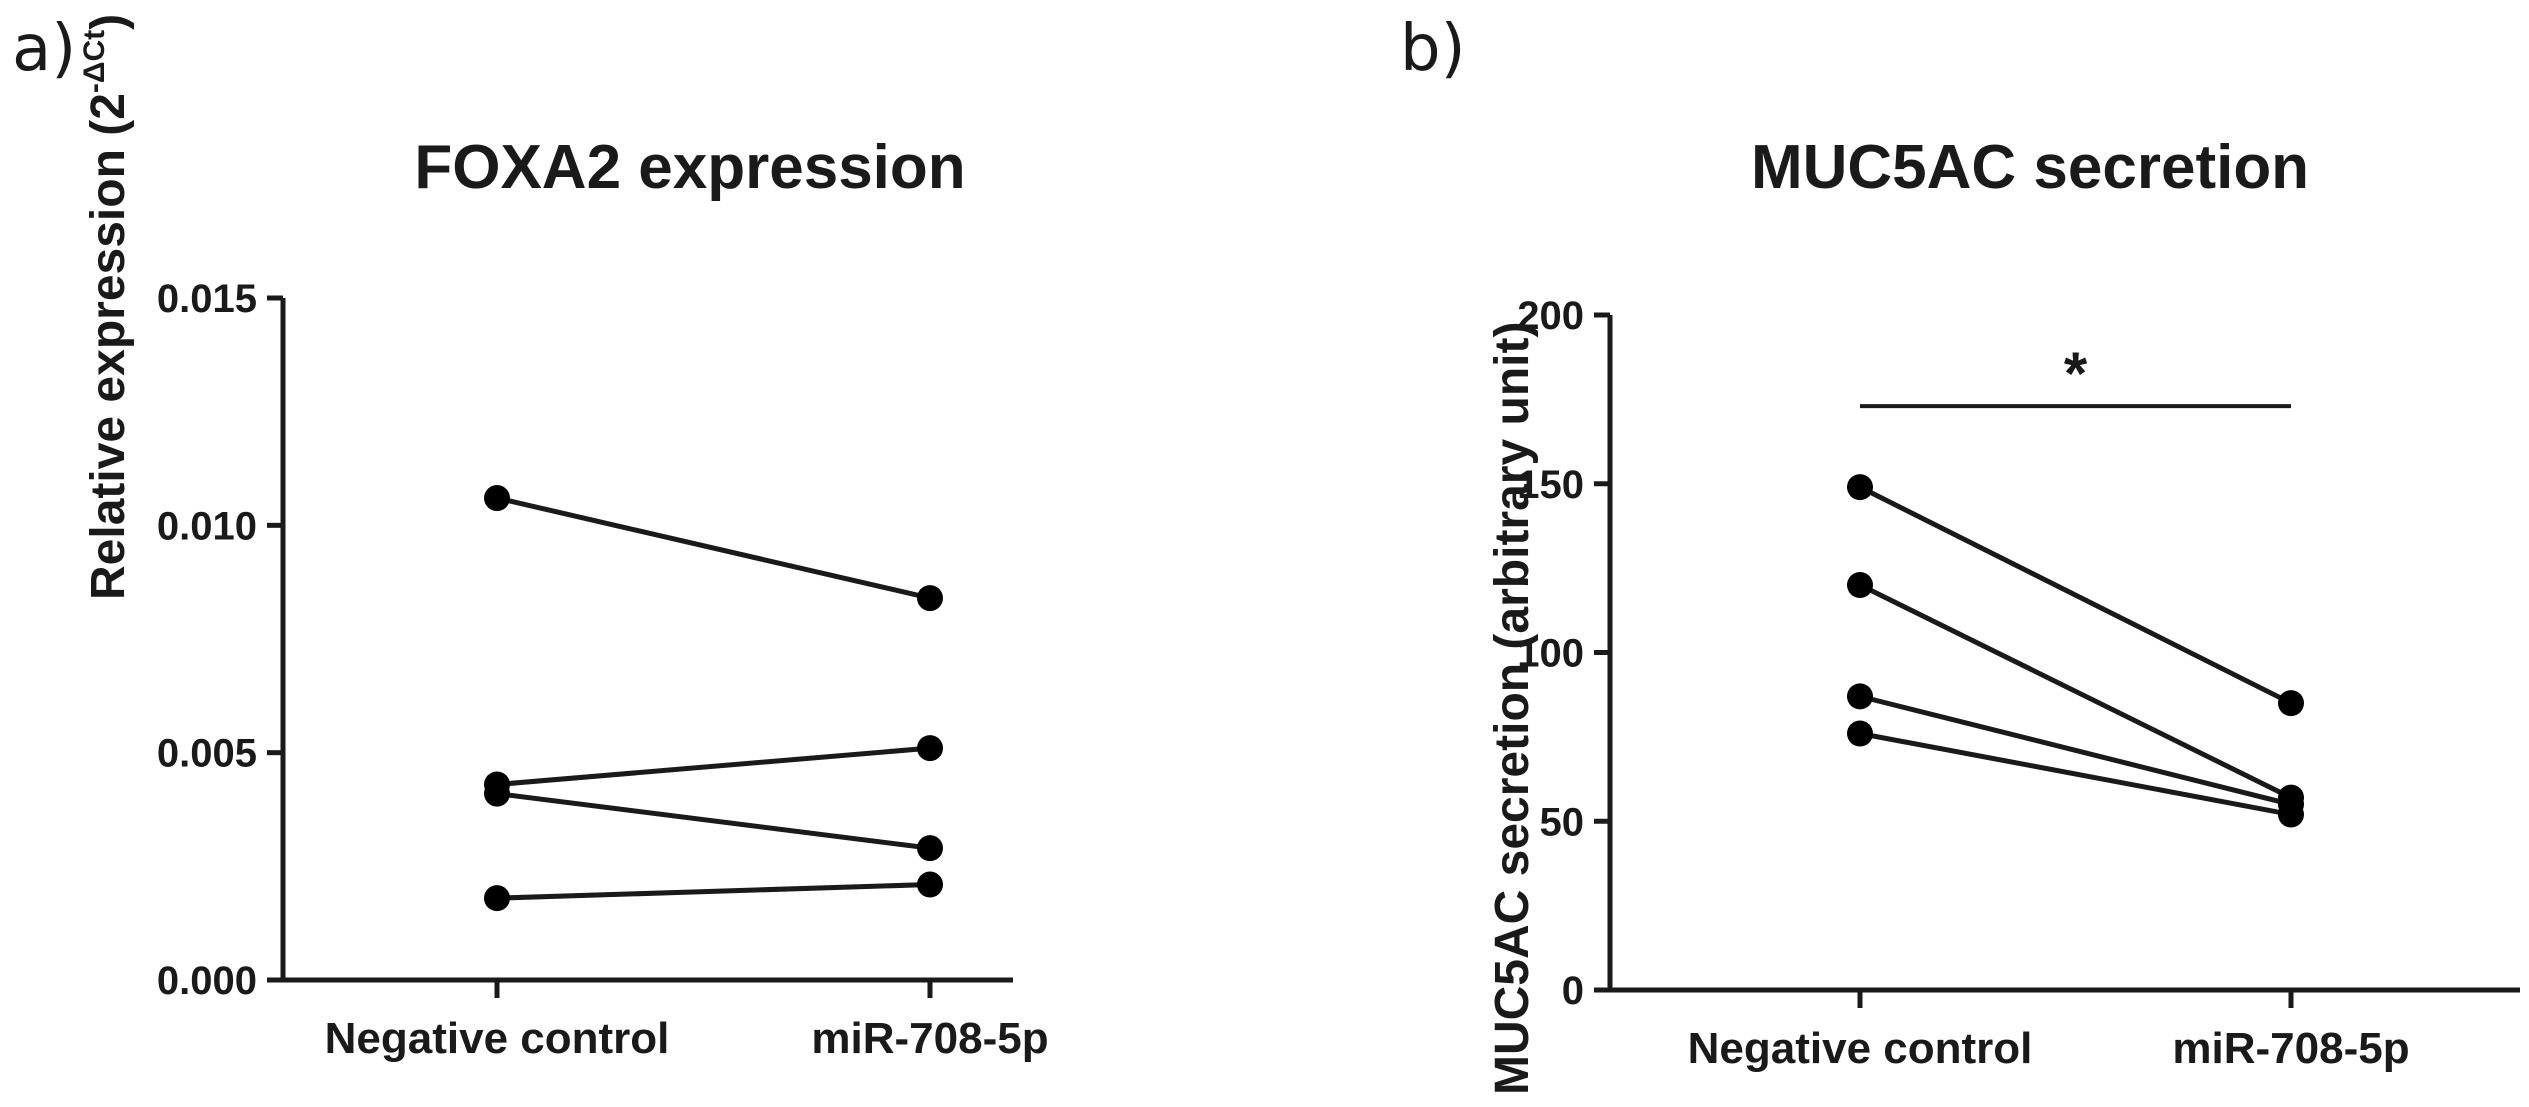  I want to click on chart-title-b: MUC5AC secretion, so click(2030, 167).